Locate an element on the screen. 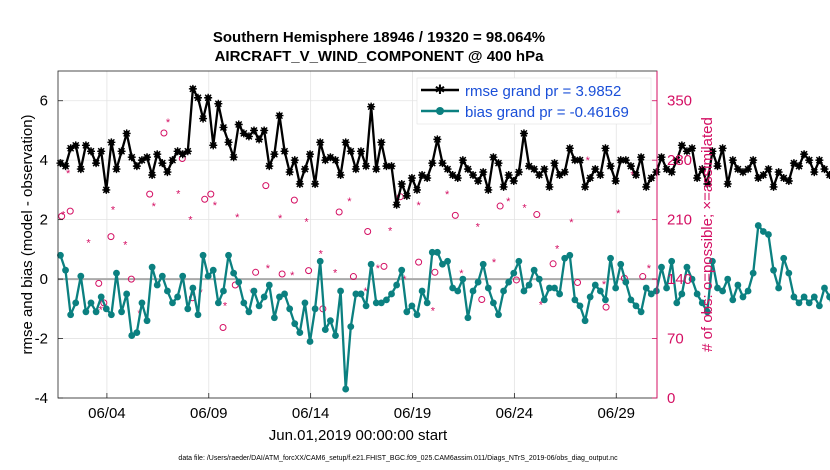 The height and width of the screenshot is (470, 830). x-tick-label: 06/14 is located at coordinates (311, 413).